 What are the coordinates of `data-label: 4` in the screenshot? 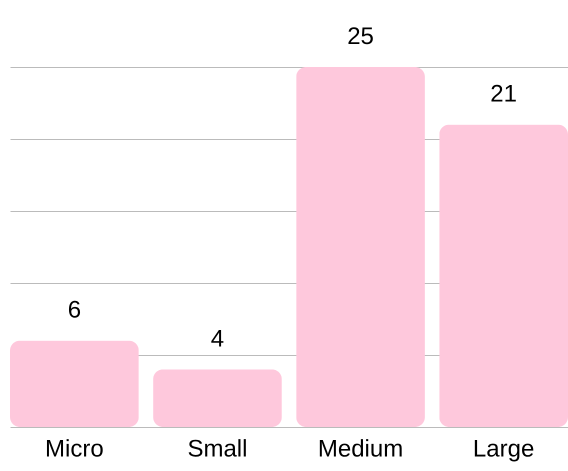 It's located at (217, 338).